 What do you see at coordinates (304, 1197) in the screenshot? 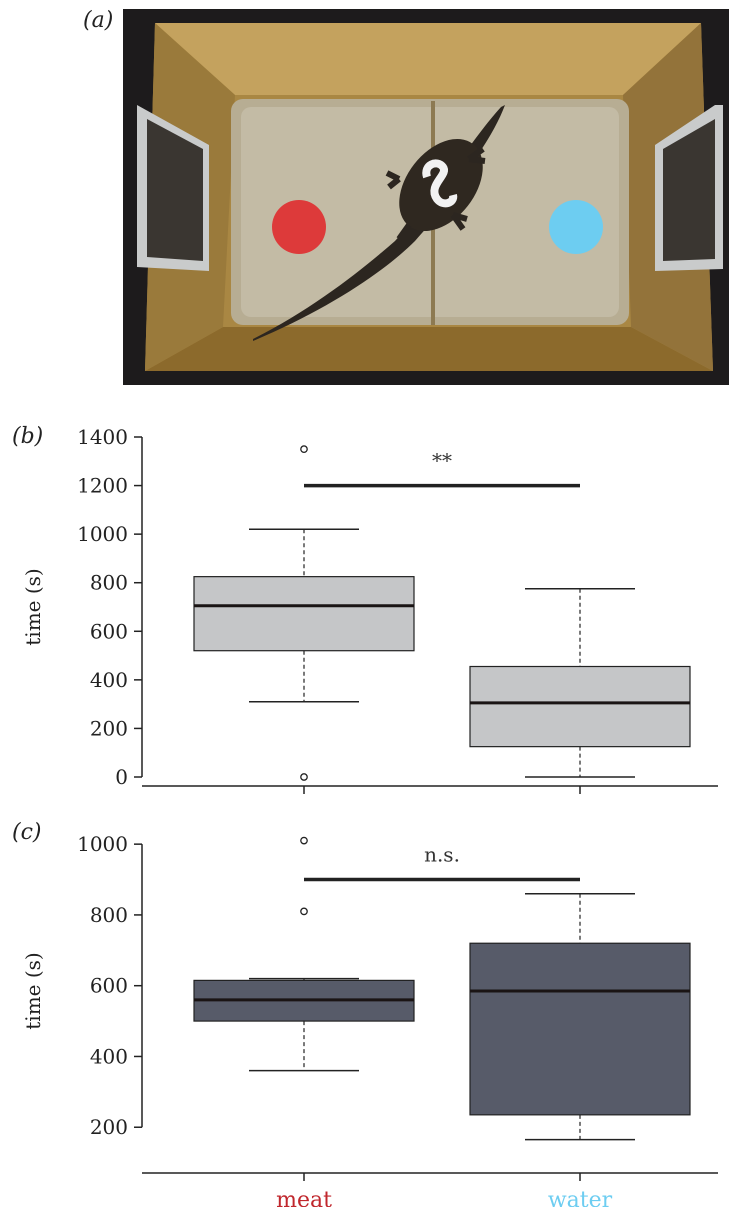
I see `x-tick-label: meat` at bounding box center [304, 1197].